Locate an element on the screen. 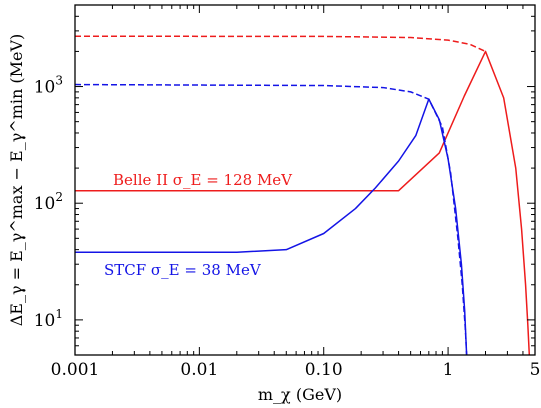  x-tick-label: 5 is located at coordinates (535, 370).